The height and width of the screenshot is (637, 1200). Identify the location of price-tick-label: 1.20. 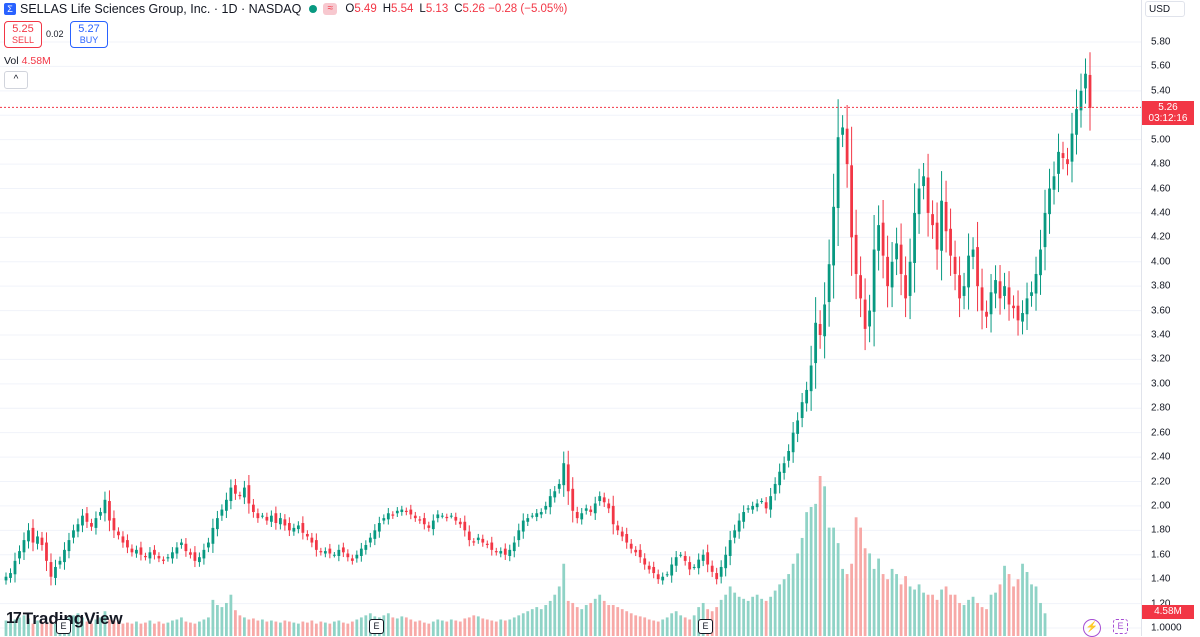
(1161, 604).